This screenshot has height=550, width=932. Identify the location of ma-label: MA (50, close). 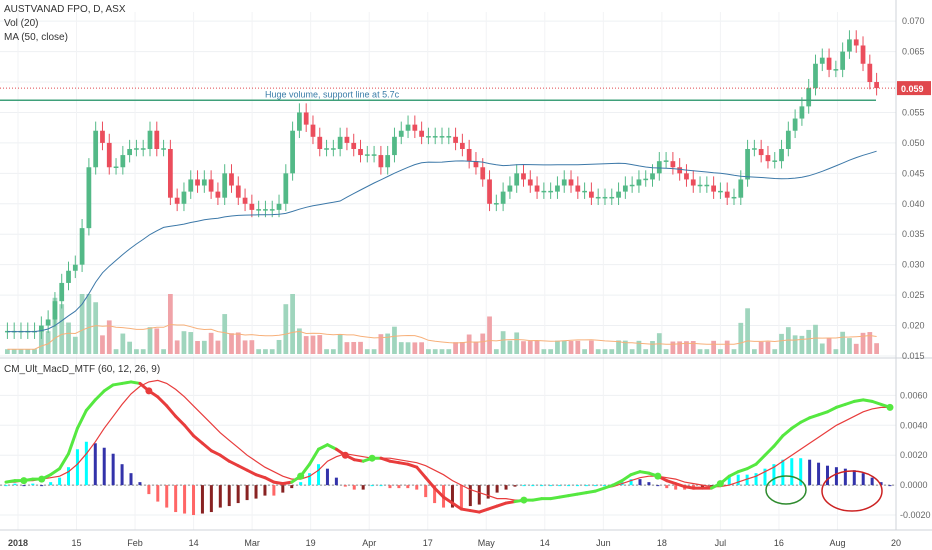
(36, 37).